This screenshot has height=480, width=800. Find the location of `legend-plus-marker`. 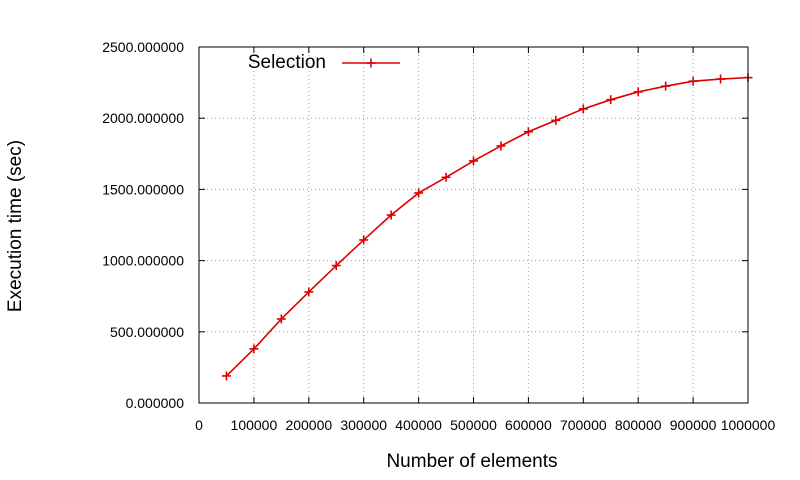

legend-plus-marker is located at coordinates (371, 63).